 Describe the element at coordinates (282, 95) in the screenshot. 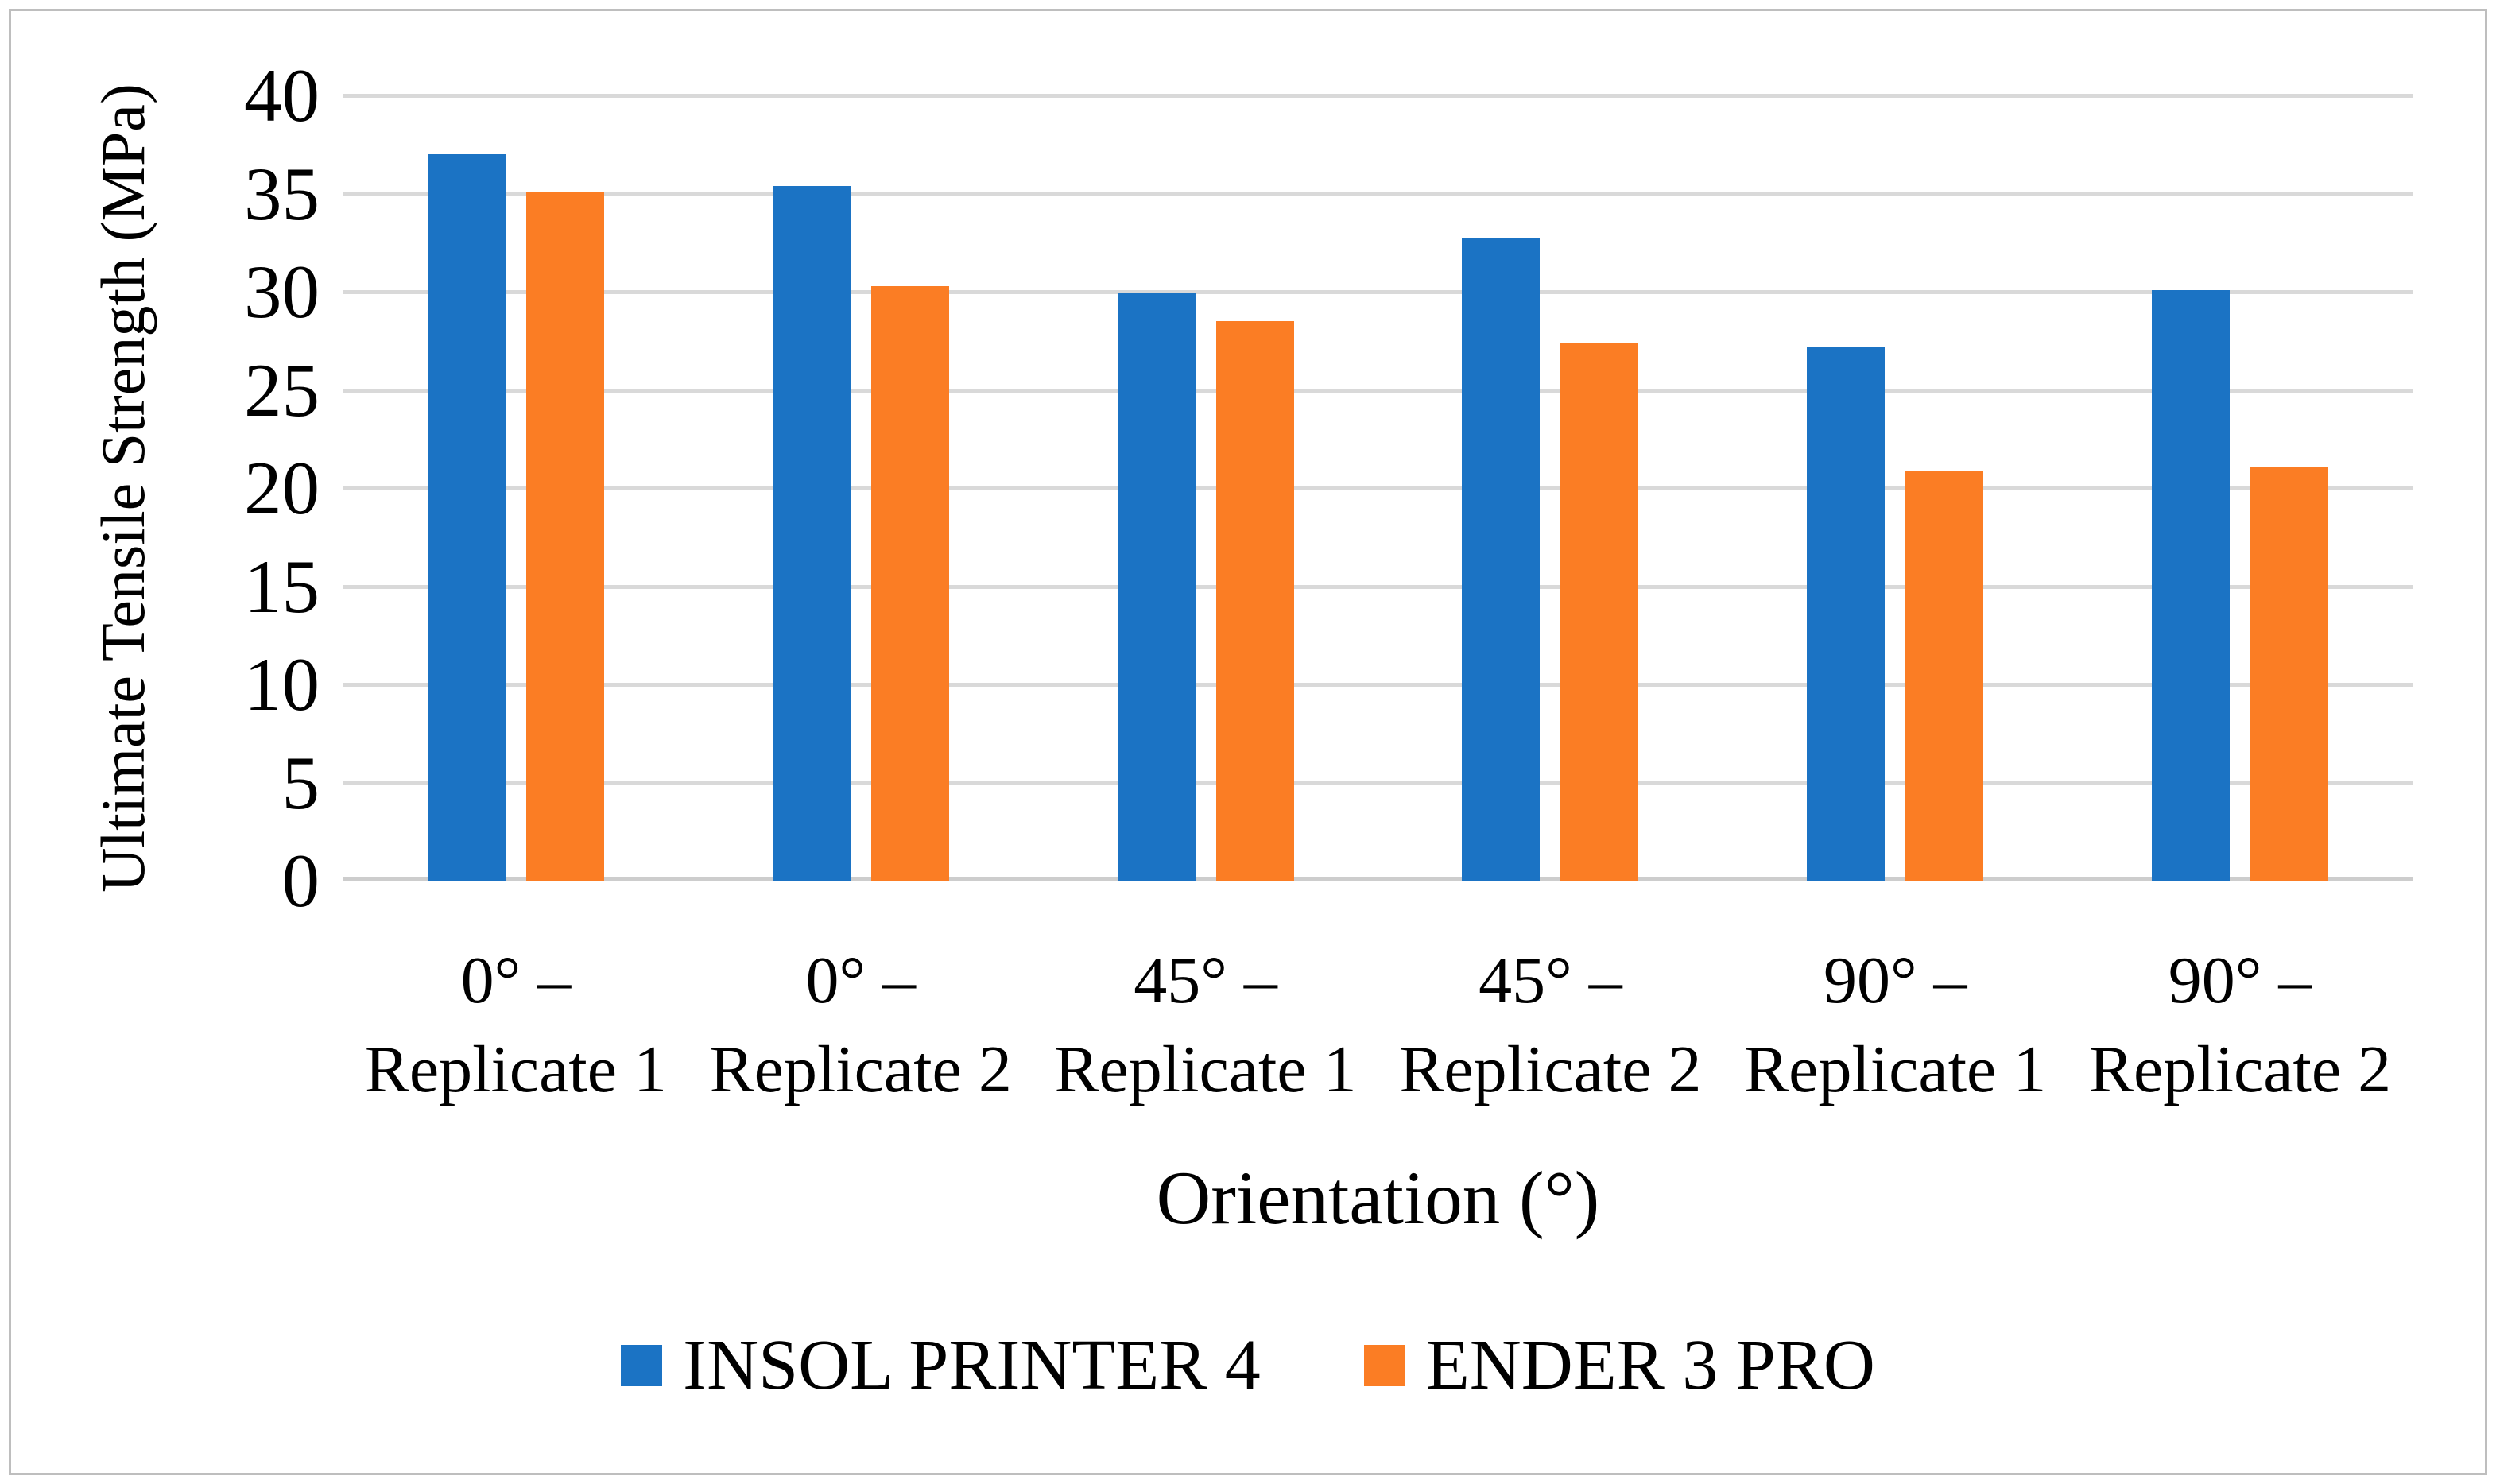

I see `y-tick-label: 40` at that location.